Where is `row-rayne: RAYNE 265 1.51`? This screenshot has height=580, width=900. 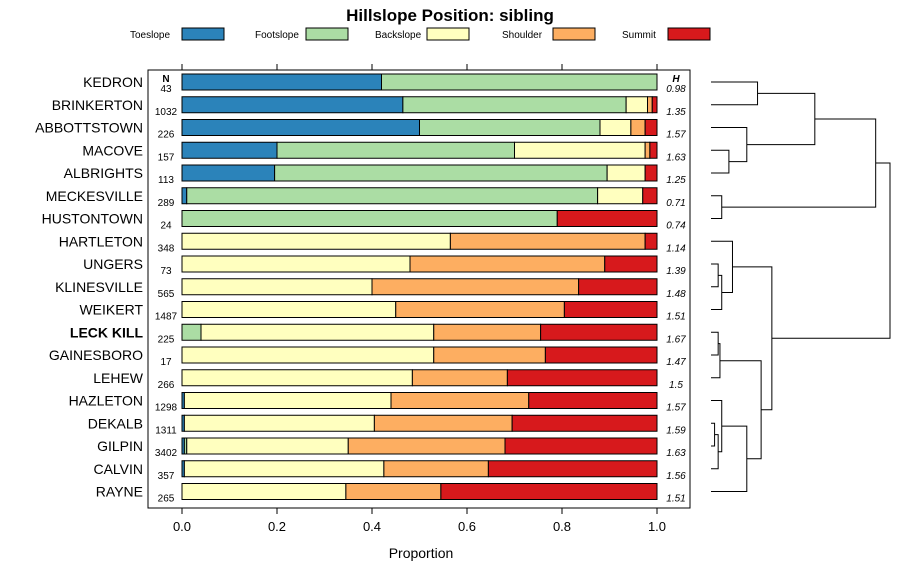
row-rayne: RAYNE 265 1.51 is located at coordinates (391, 494).